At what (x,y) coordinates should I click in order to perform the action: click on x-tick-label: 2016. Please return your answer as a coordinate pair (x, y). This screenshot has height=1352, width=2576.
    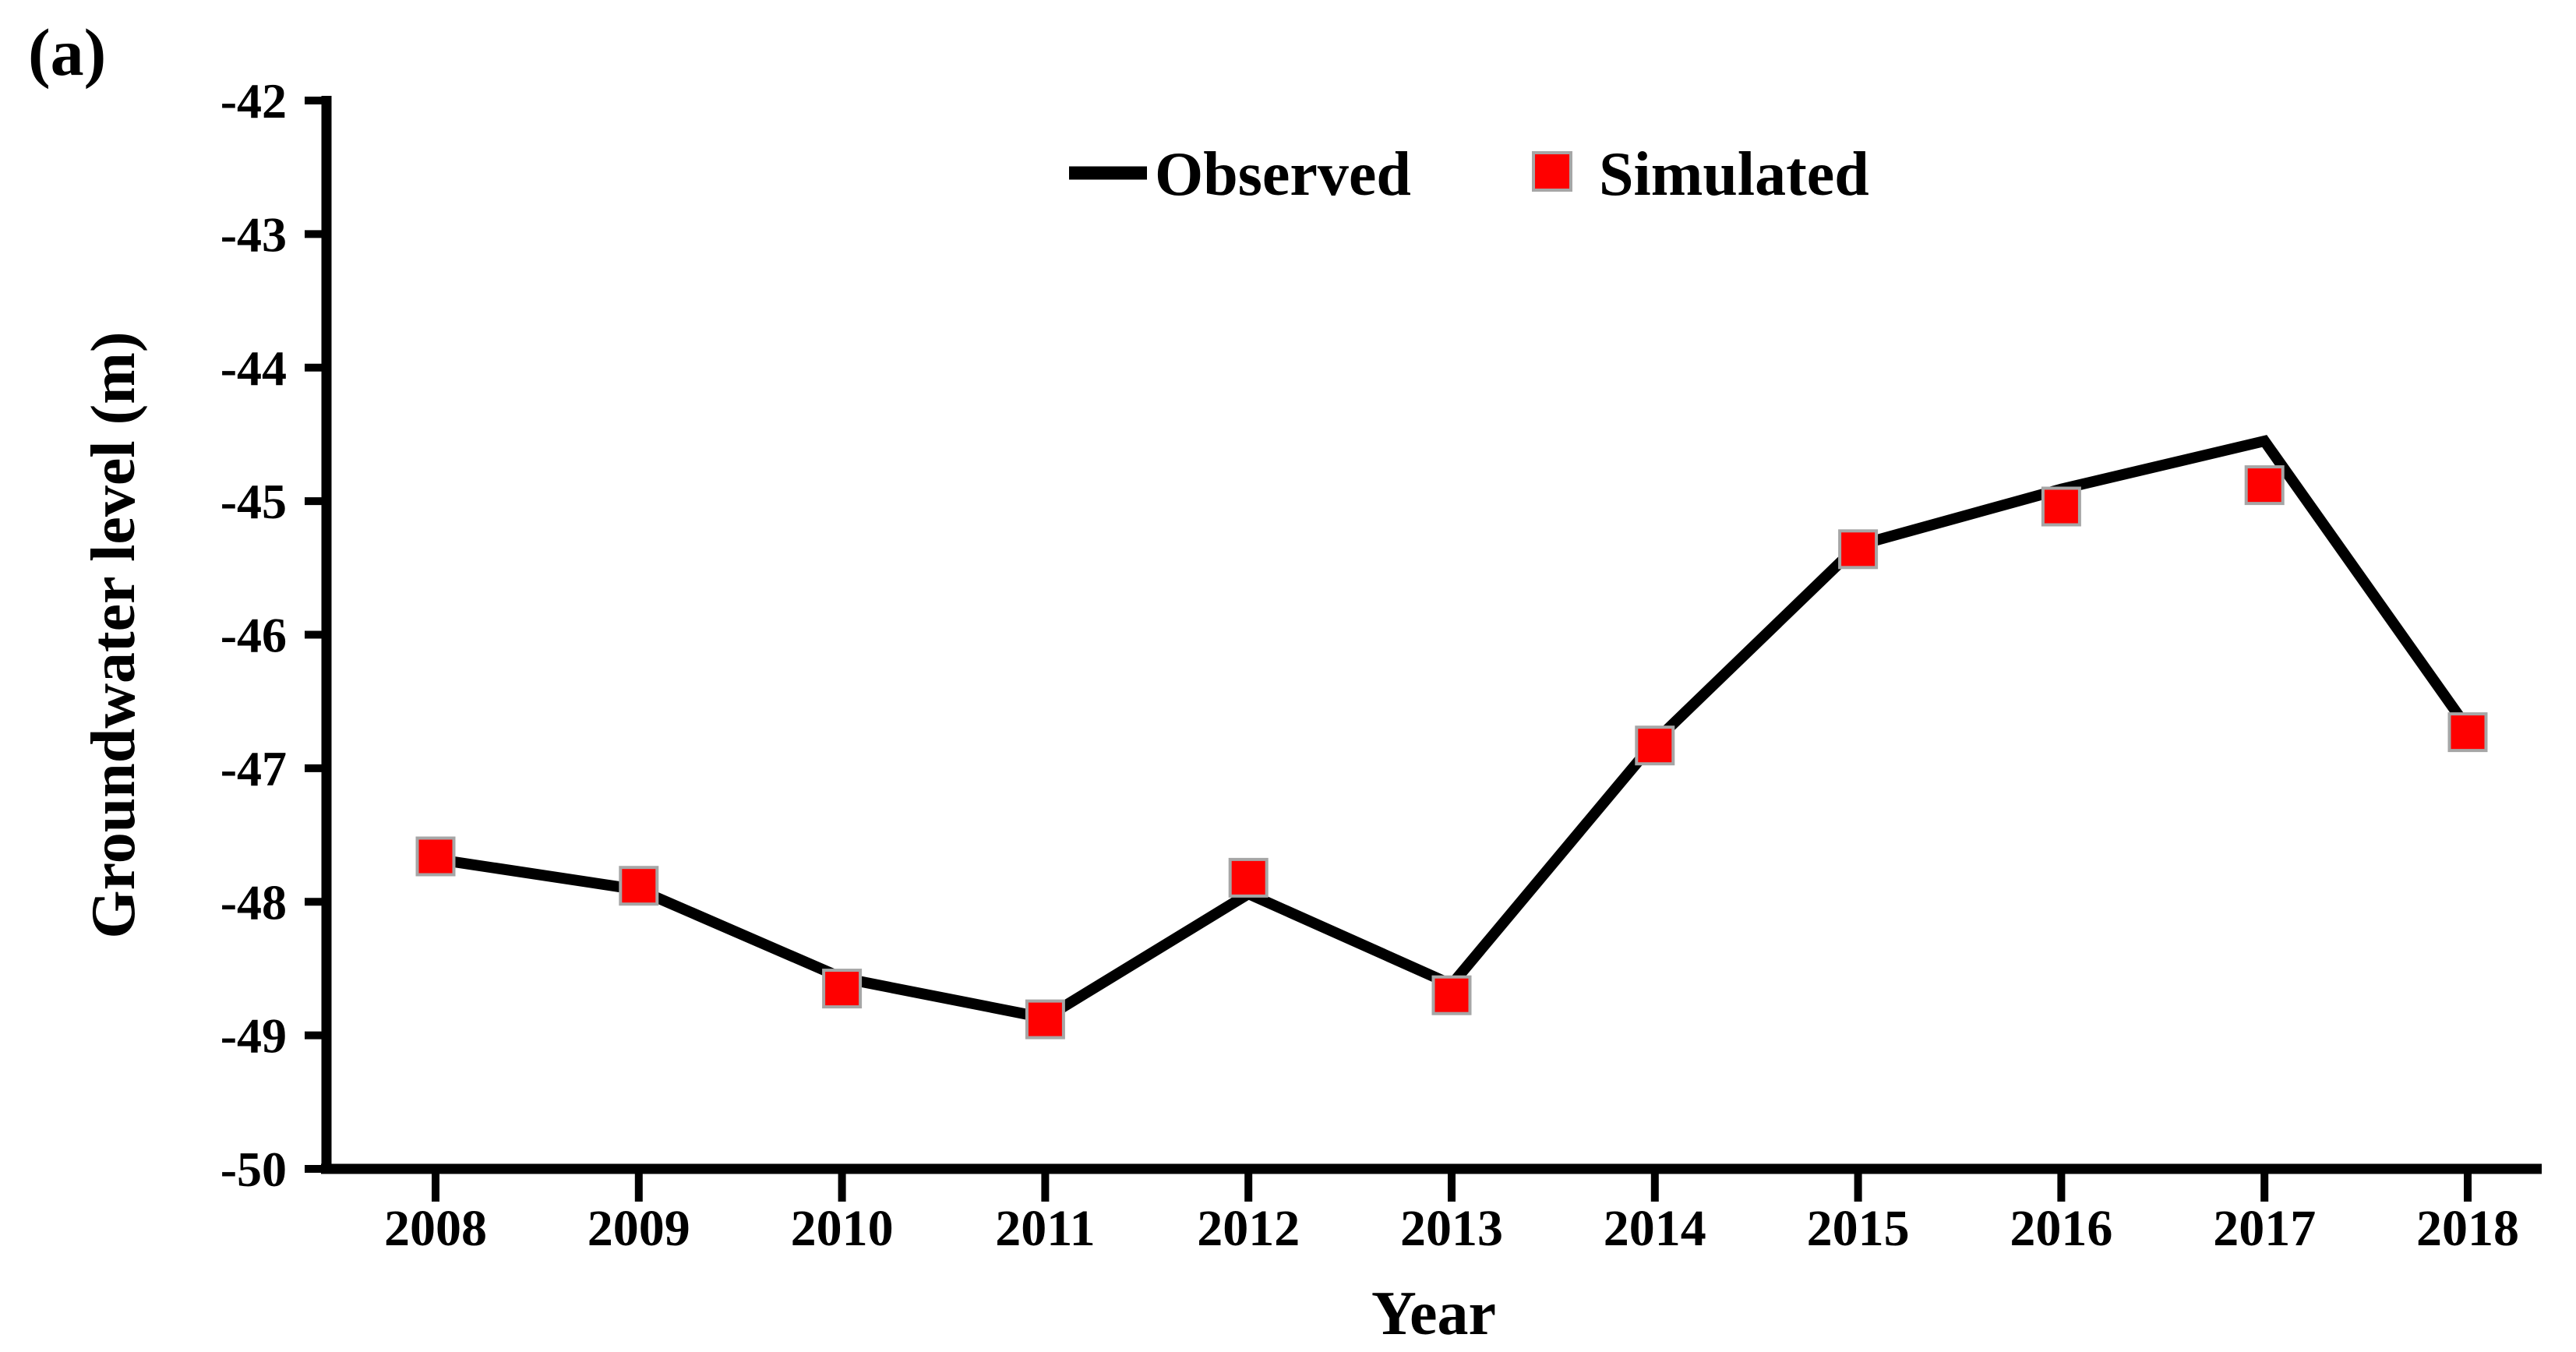
    Looking at the image, I should click on (2061, 1228).